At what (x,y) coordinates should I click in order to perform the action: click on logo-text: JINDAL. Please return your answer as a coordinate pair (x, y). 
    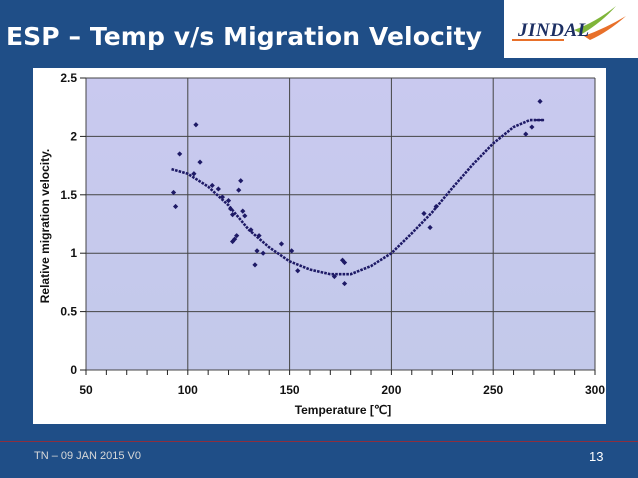
    Looking at the image, I should click on (554, 30).